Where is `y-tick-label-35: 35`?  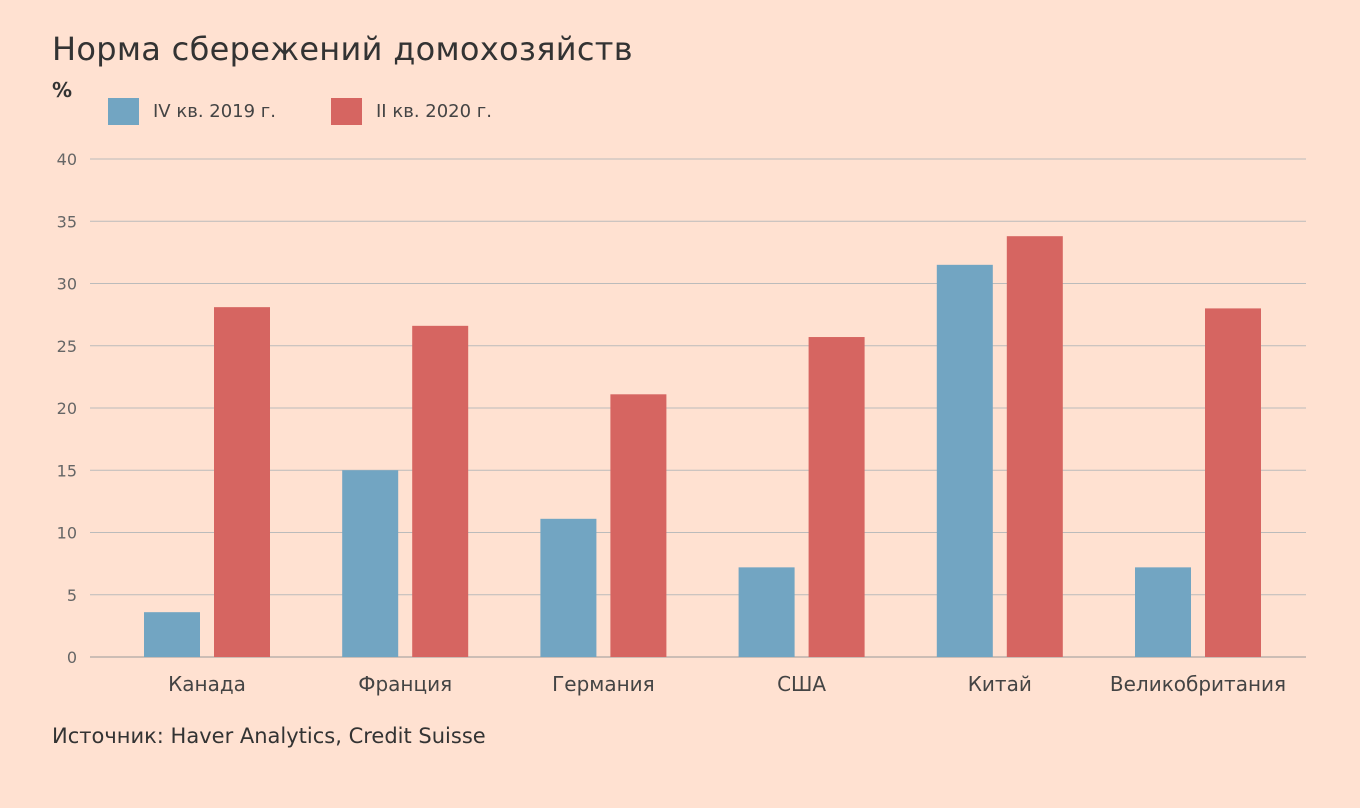 y-tick-label-35: 35 is located at coordinates (67, 221).